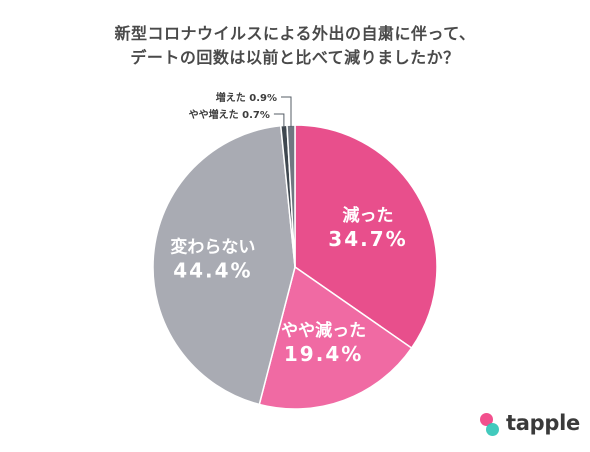 The height and width of the screenshot is (452, 590). Describe the element at coordinates (295, 33) in the screenshot. I see `title-line-1: 新型コロナウイルスによる外出の自粛に伴って、` at that location.